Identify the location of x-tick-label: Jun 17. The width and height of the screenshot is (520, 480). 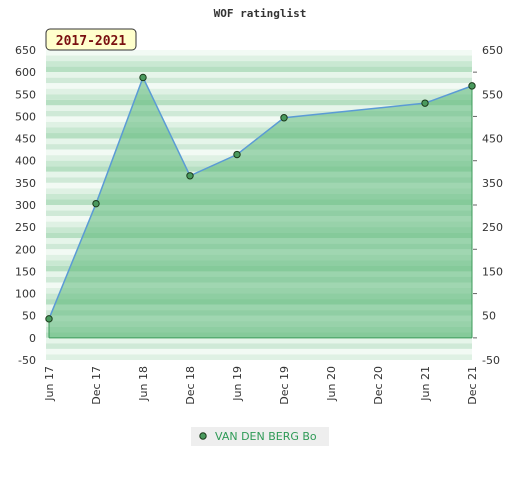
(49, 384).